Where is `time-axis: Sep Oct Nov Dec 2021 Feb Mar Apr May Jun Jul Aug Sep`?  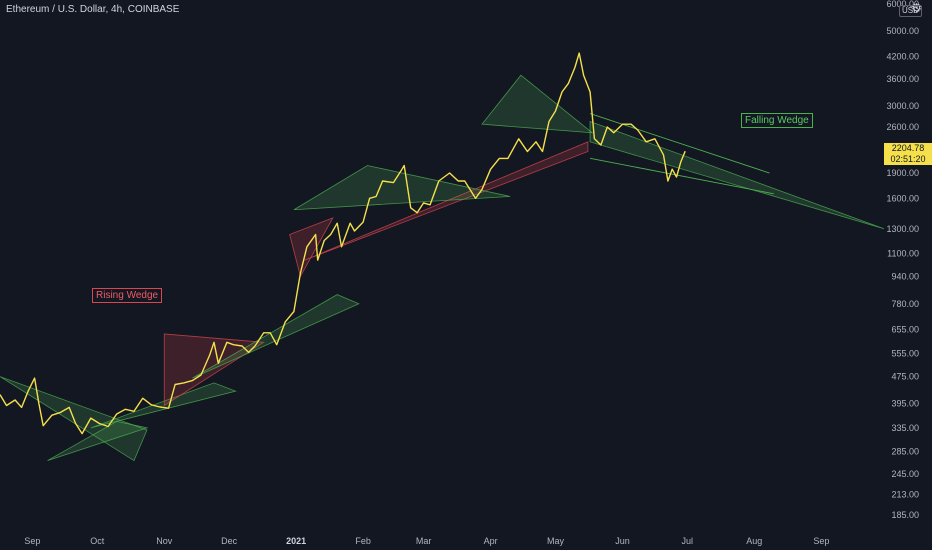
time-axis: Sep Oct Nov Dec 2021 Feb Mar Apr May Jun Jul Aug Sep is located at coordinates (426, 541).